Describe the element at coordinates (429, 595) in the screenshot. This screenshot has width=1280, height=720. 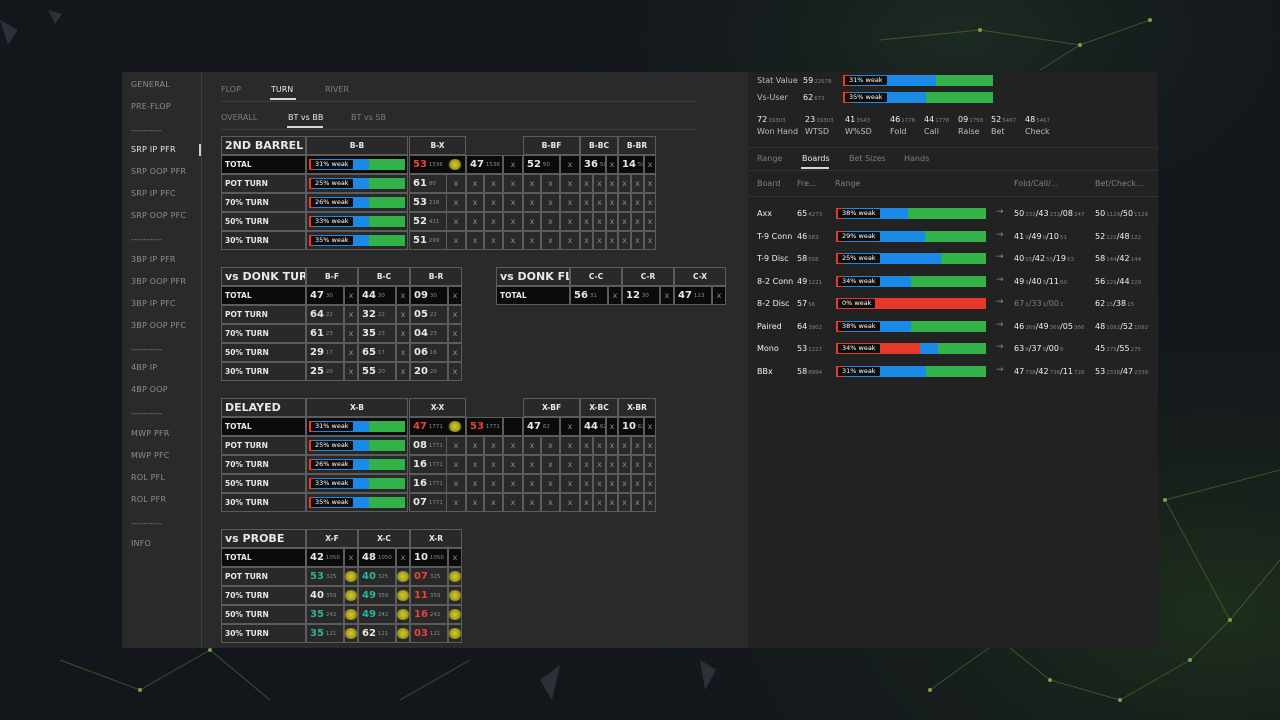
I see `value-x-r: 11 359` at that location.